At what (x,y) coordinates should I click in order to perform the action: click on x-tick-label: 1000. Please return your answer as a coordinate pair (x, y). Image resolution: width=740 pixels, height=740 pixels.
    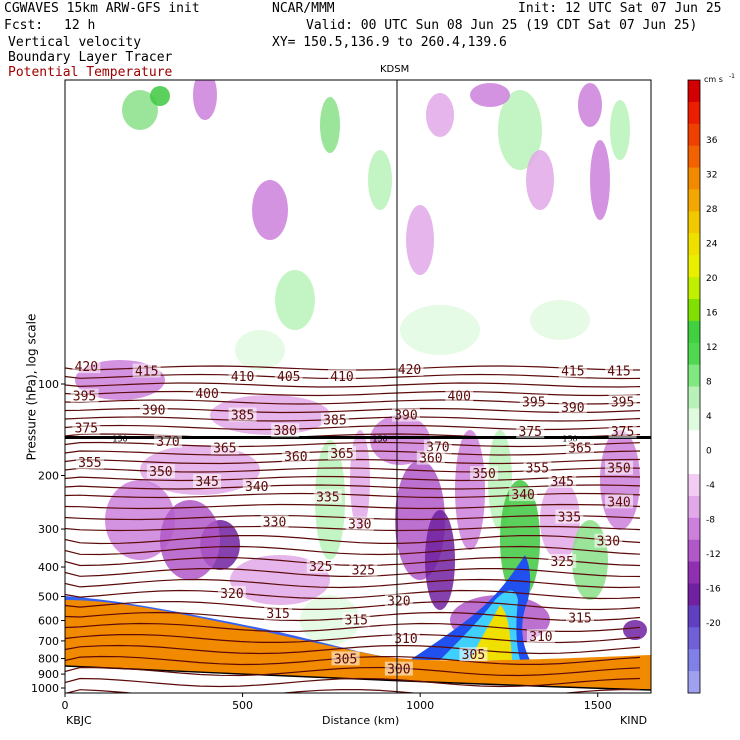
    Looking at the image, I should click on (420, 705).